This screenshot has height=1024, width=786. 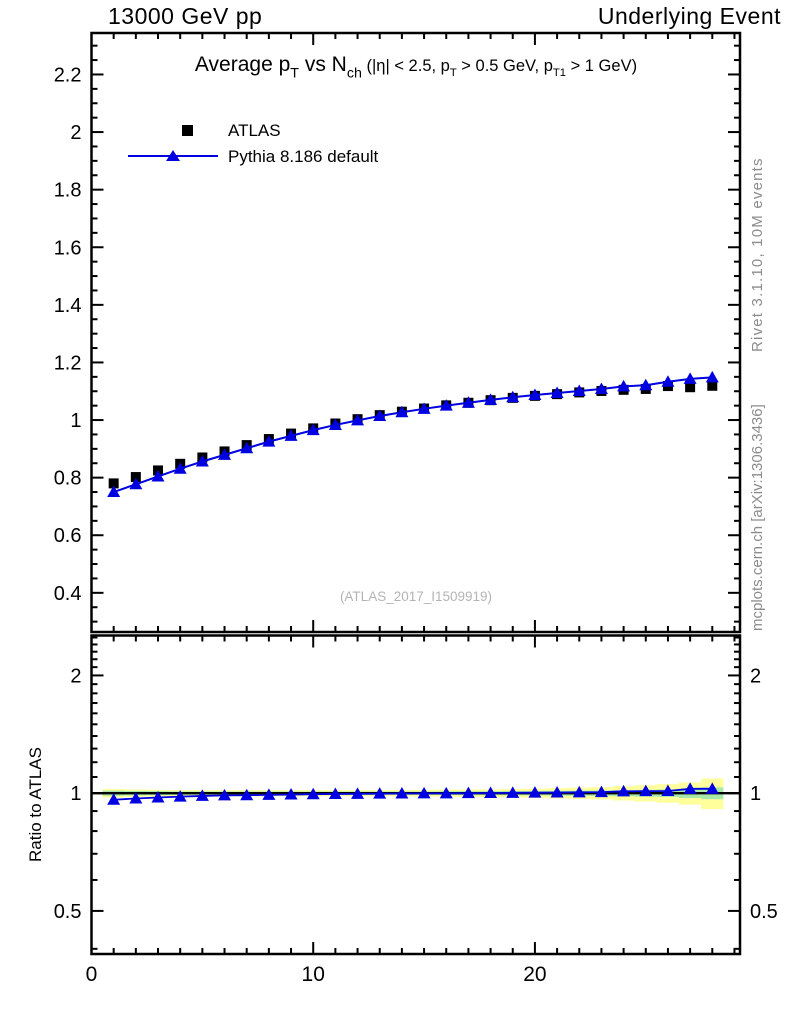 I want to click on ratio-ytick-label: 2, so click(x=75, y=676).